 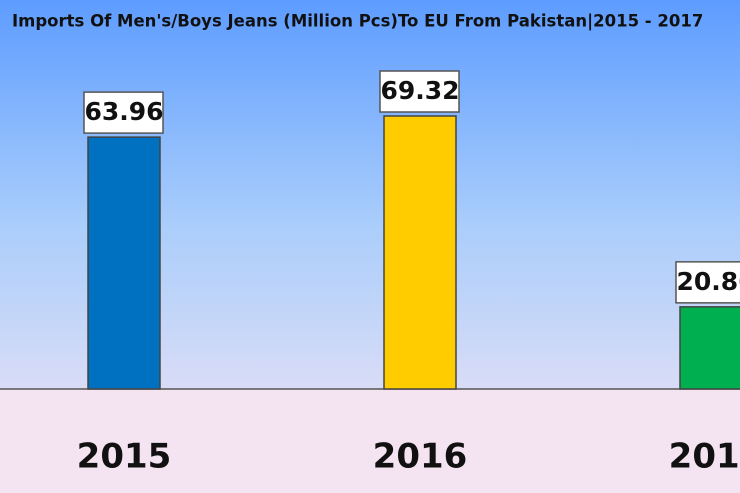 I want to click on value-label: 63.96, so click(x=123, y=111).